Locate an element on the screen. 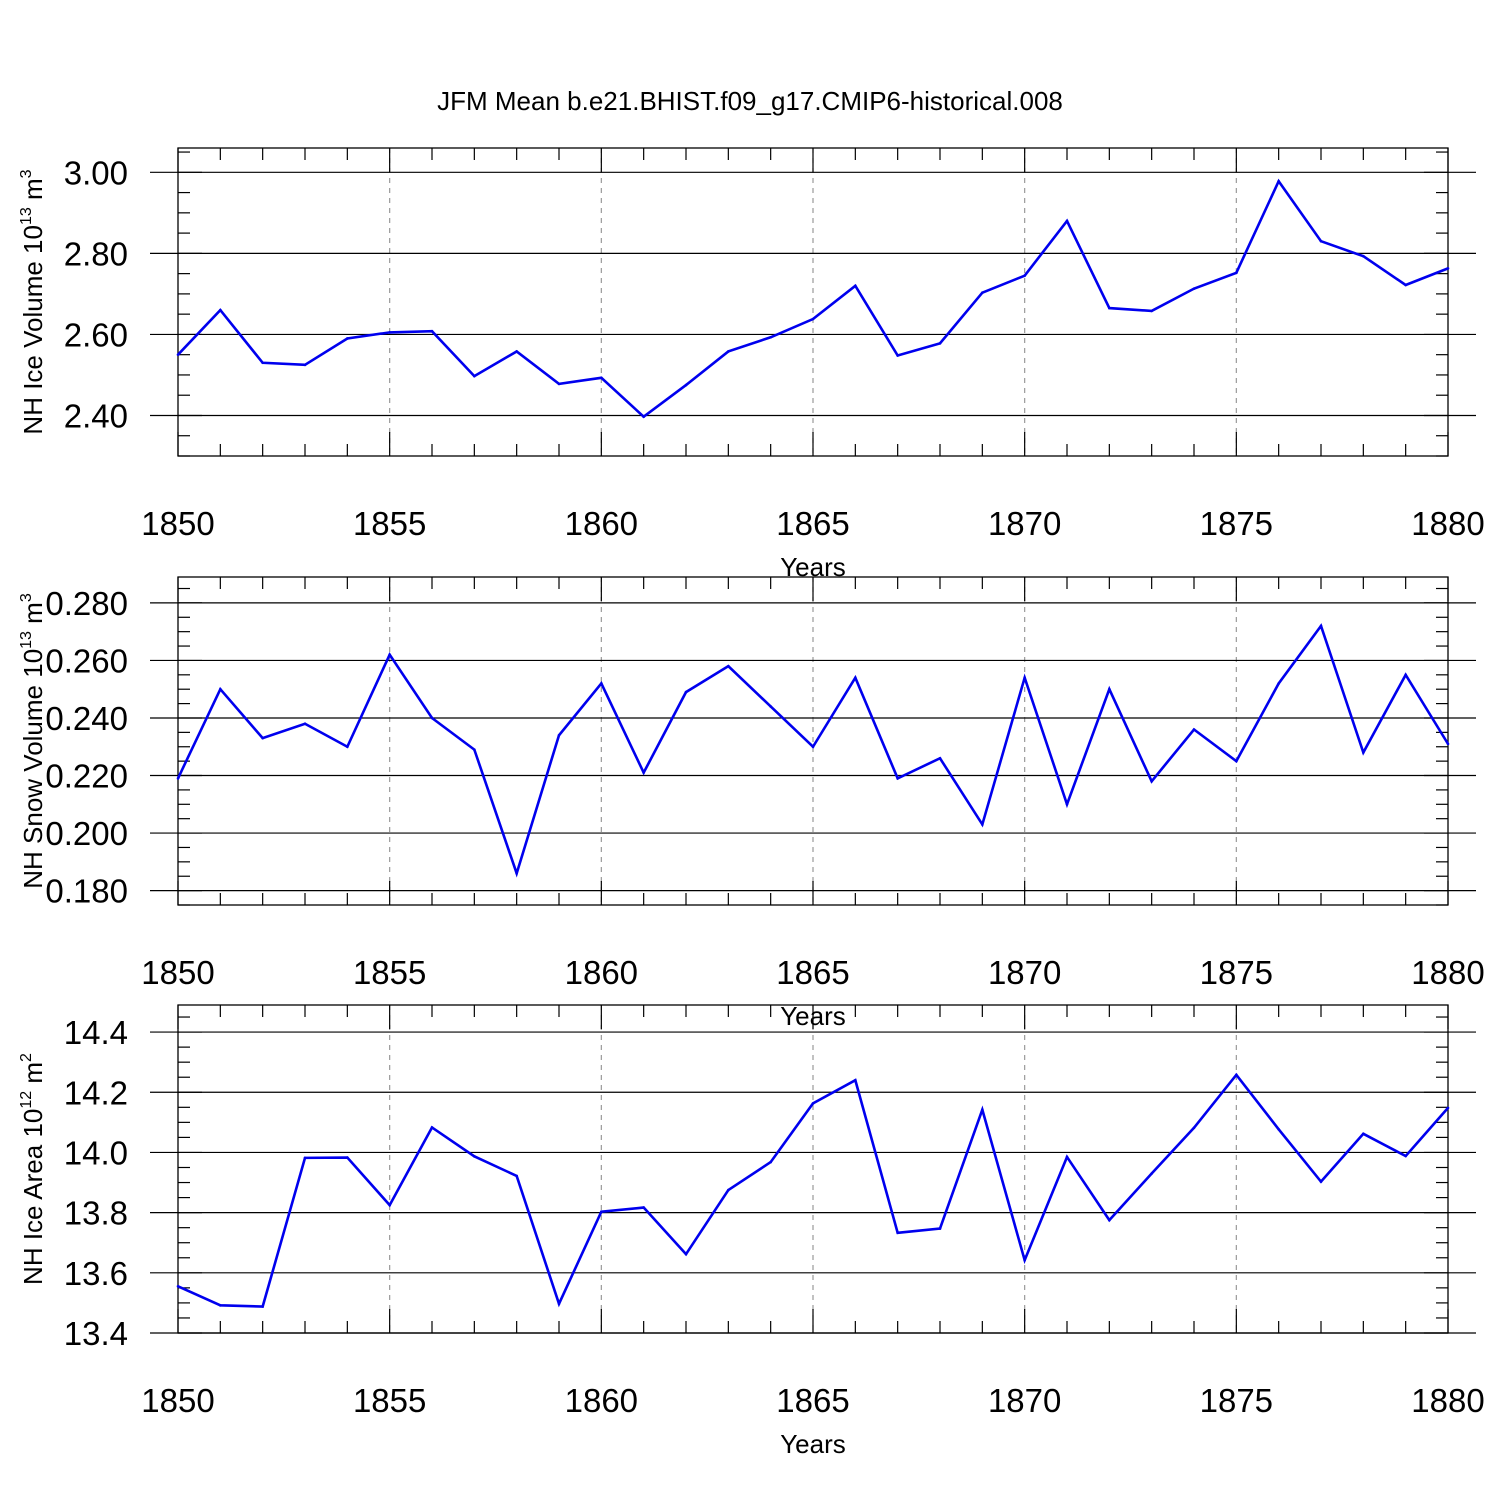 This screenshot has height=1505, width=1500. y-axis-title-part: NH Ice Area 10 is located at coordinates (33, 1197).